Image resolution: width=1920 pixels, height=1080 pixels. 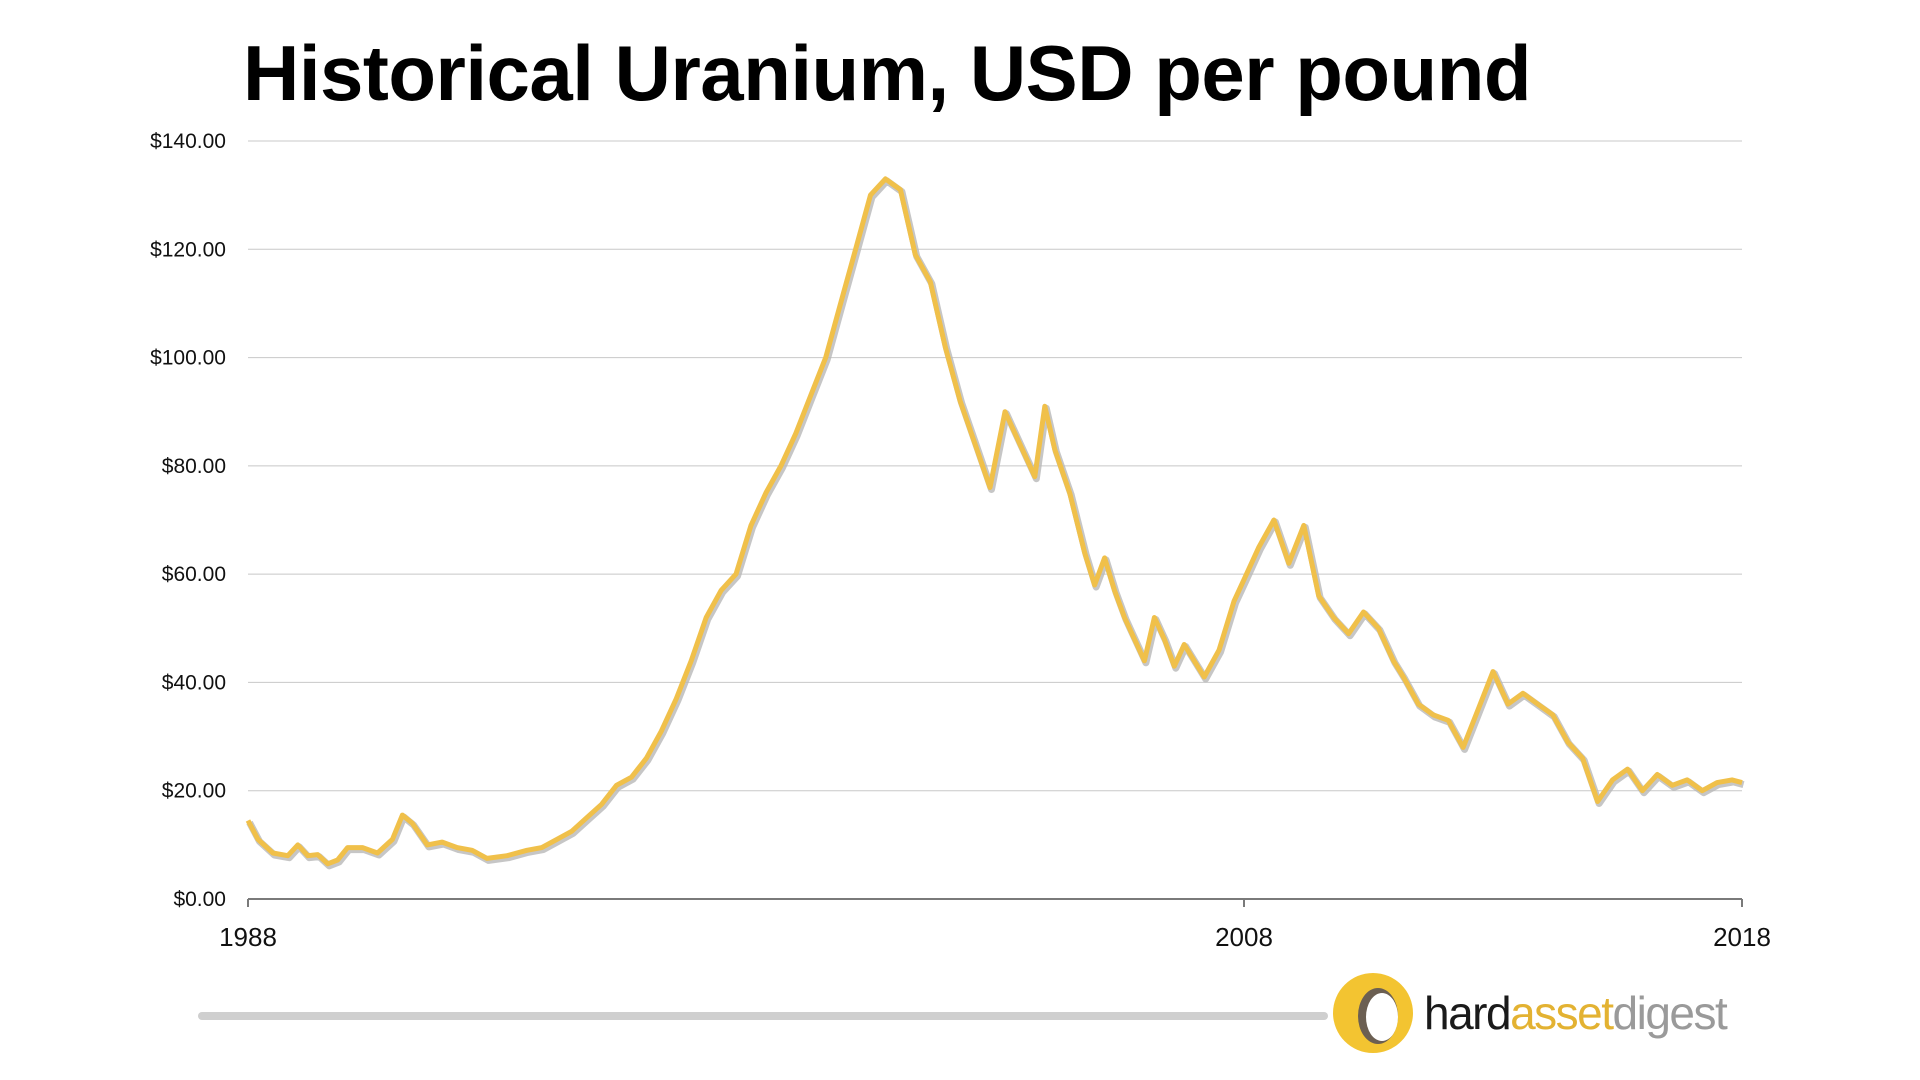 I want to click on x-tick-label: 1988, so click(x=248, y=937).